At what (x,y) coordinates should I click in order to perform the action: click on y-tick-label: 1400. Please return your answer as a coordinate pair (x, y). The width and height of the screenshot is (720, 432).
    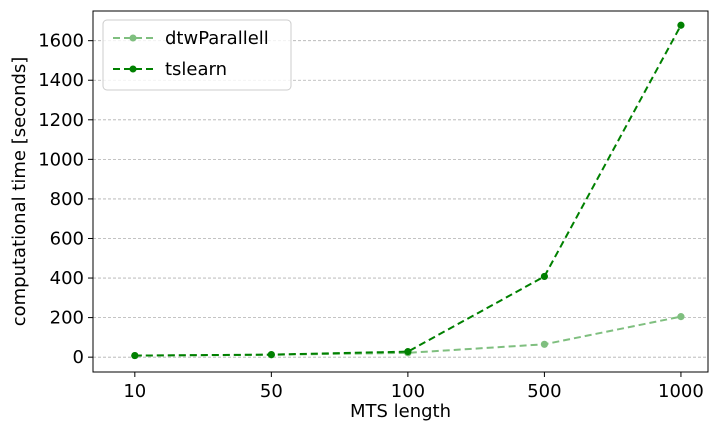
    Looking at the image, I should click on (61, 80).